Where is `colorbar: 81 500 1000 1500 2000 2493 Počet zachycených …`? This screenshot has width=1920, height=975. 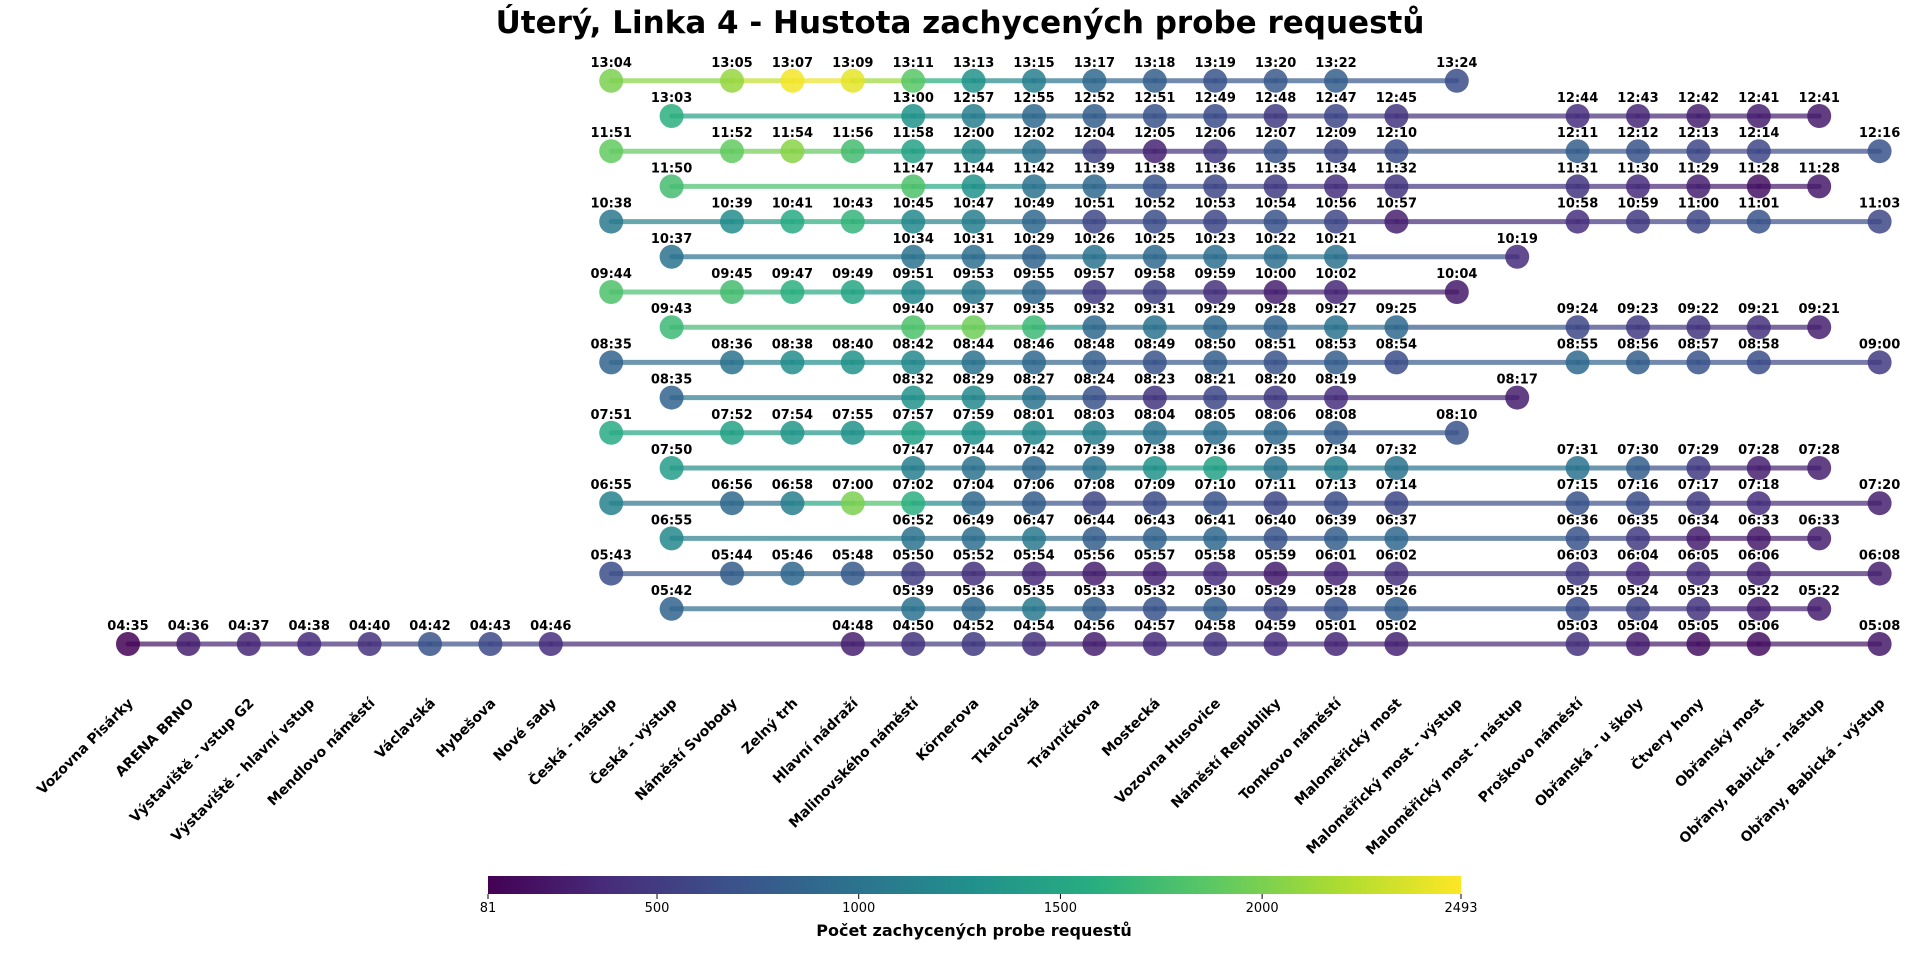 colorbar: 81 500 1000 1500 2000 2493 Počet zachycených … is located at coordinates (979, 908).